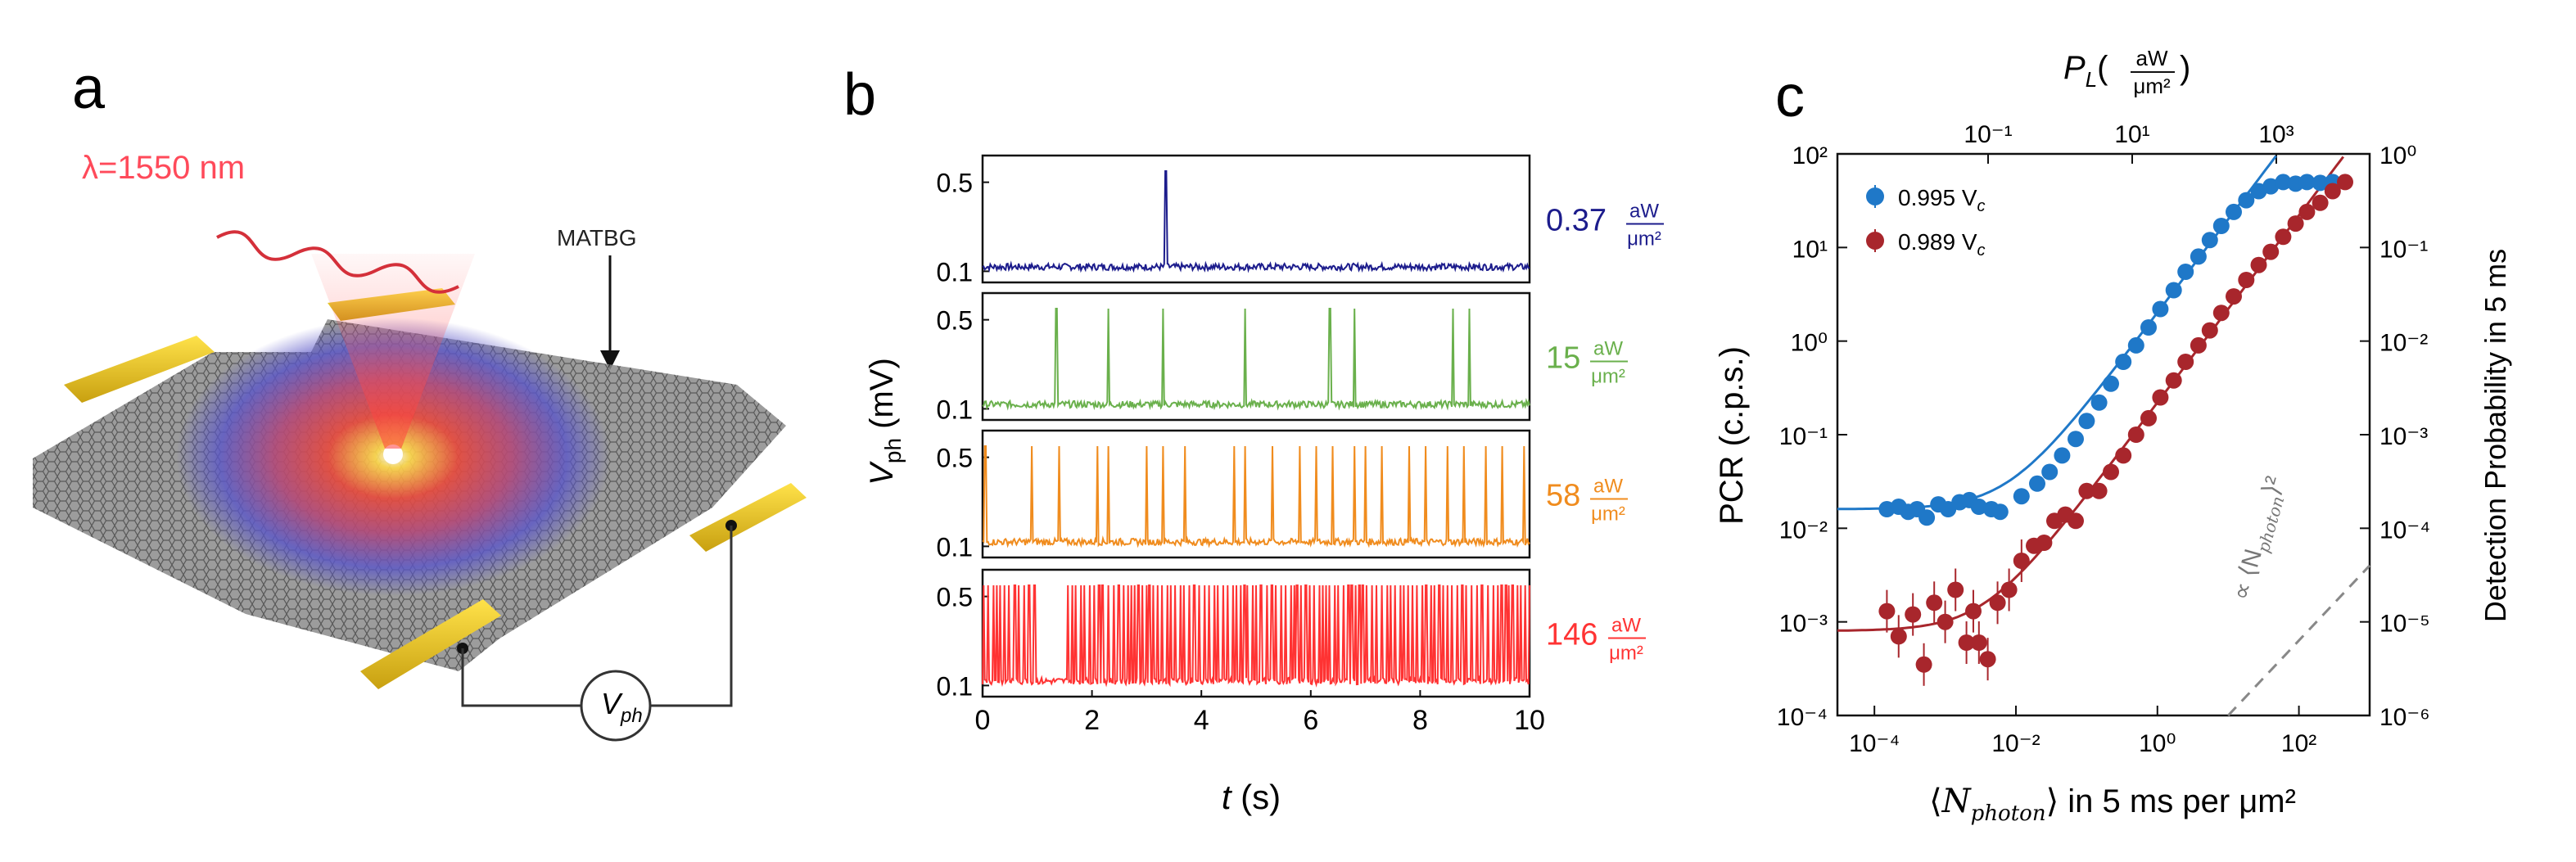  I want to click on laser-beam, so click(393, 351).